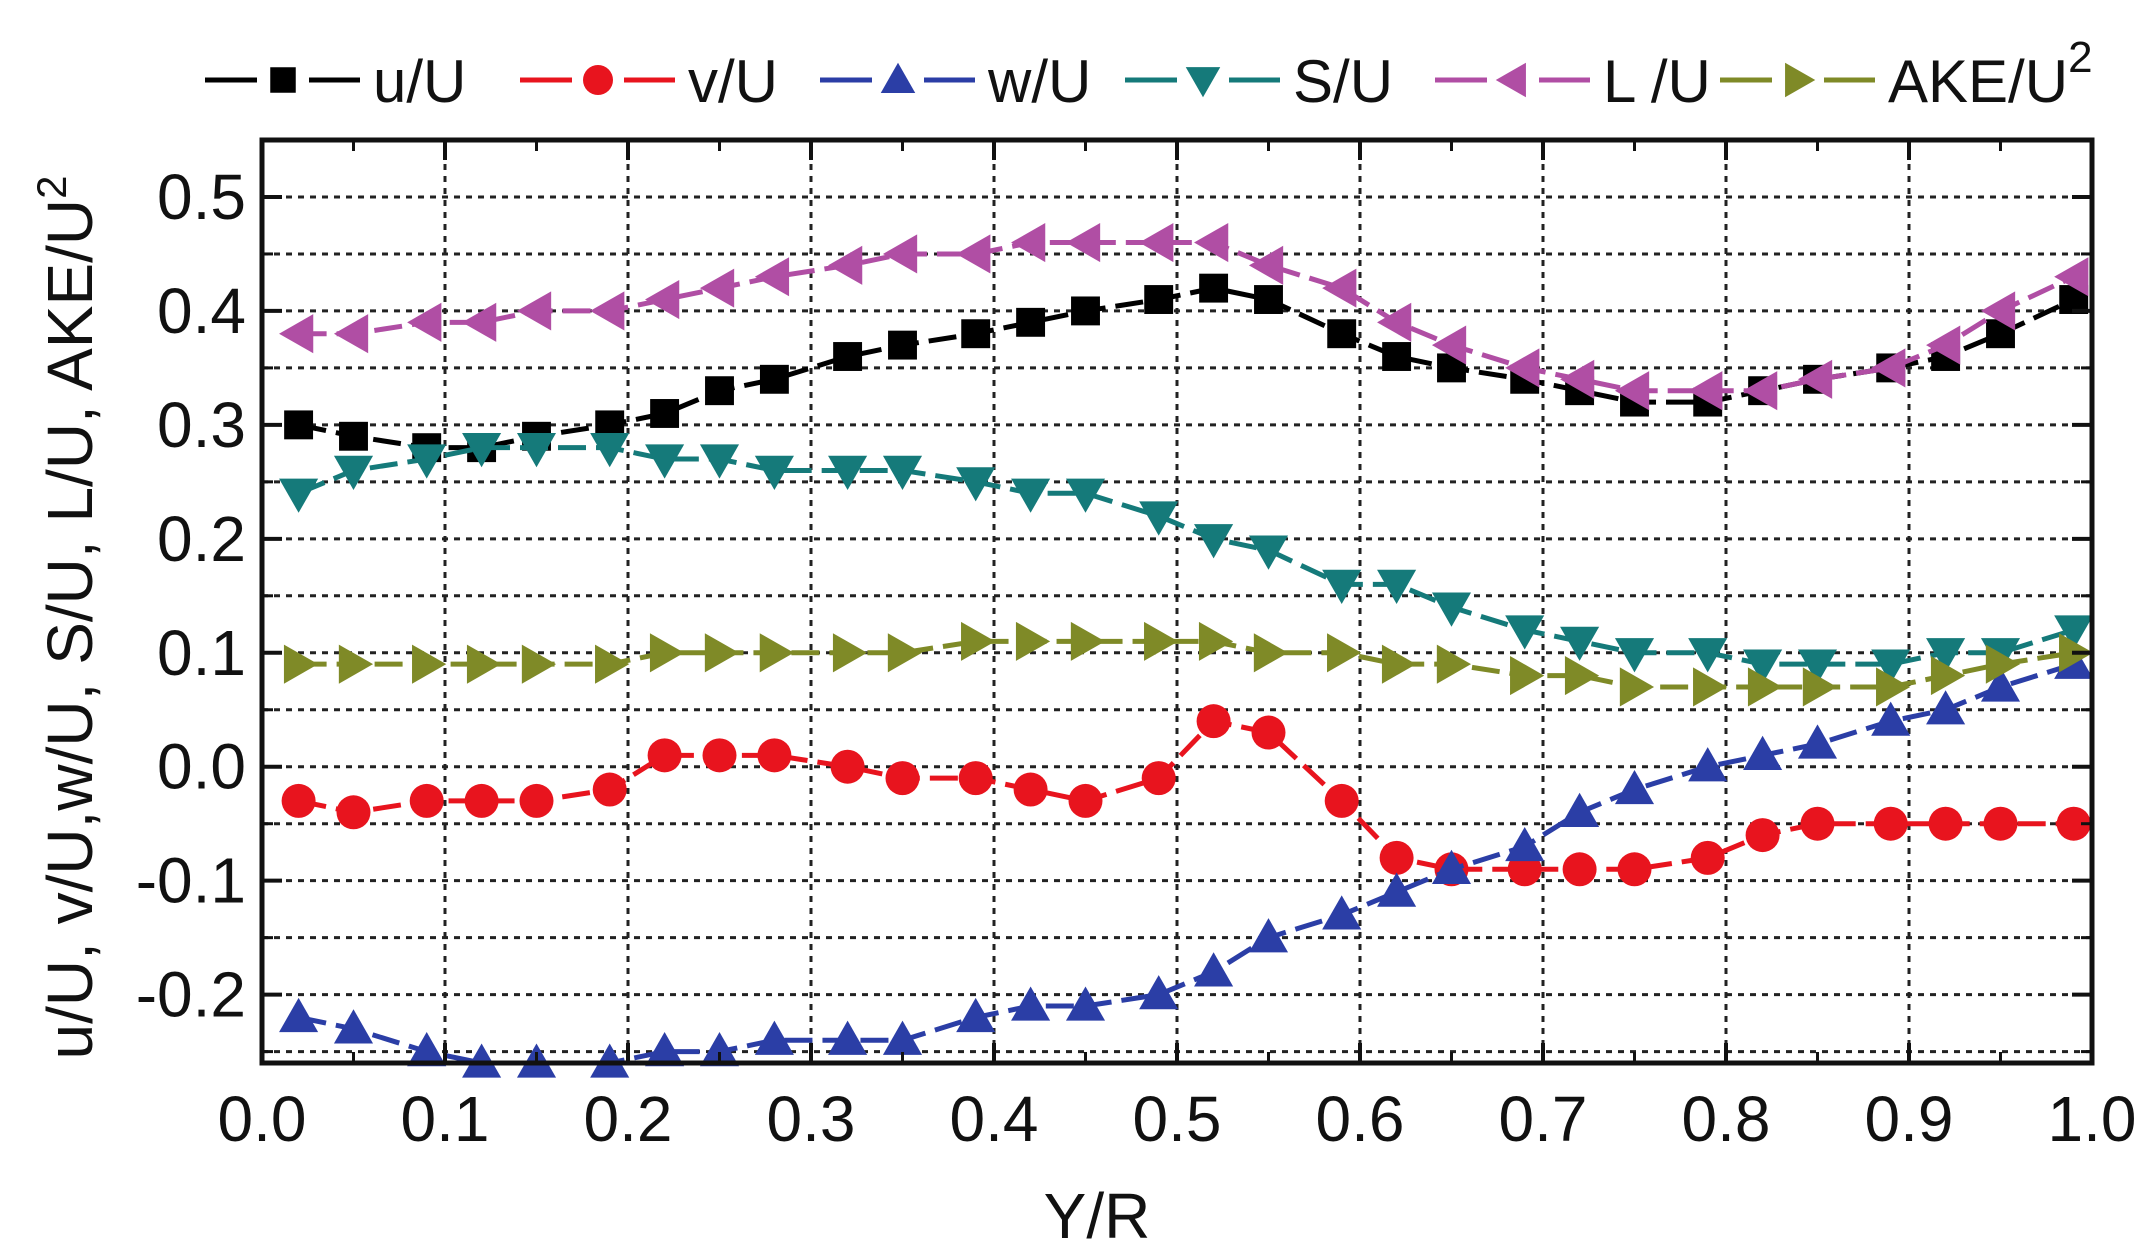 This screenshot has width=2145, height=1258. What do you see at coordinates (1909, 1119) in the screenshot?
I see `x-tick-label: 0.9` at bounding box center [1909, 1119].